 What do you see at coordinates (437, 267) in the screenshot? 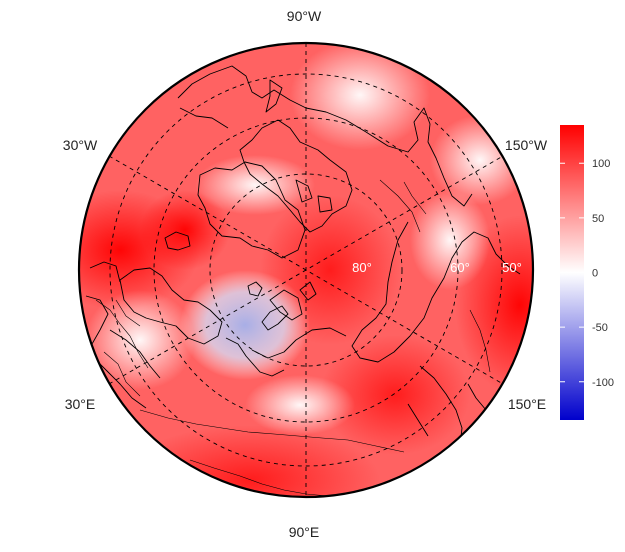
I see `latitude-labels: 80° 60° 50°` at bounding box center [437, 267].